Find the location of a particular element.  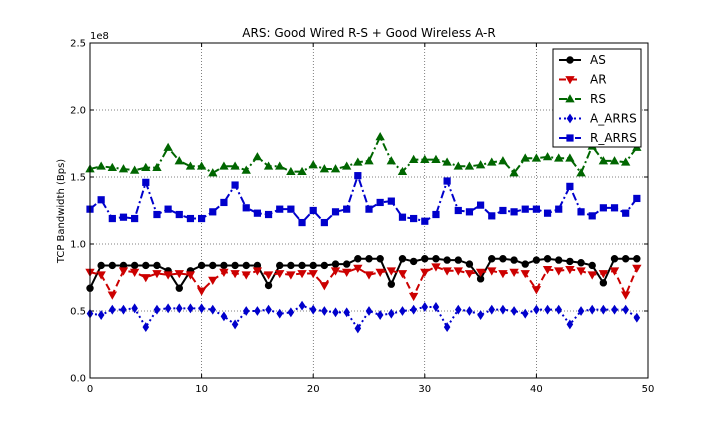

y-tick-label: 0.0 is located at coordinates (78, 379).